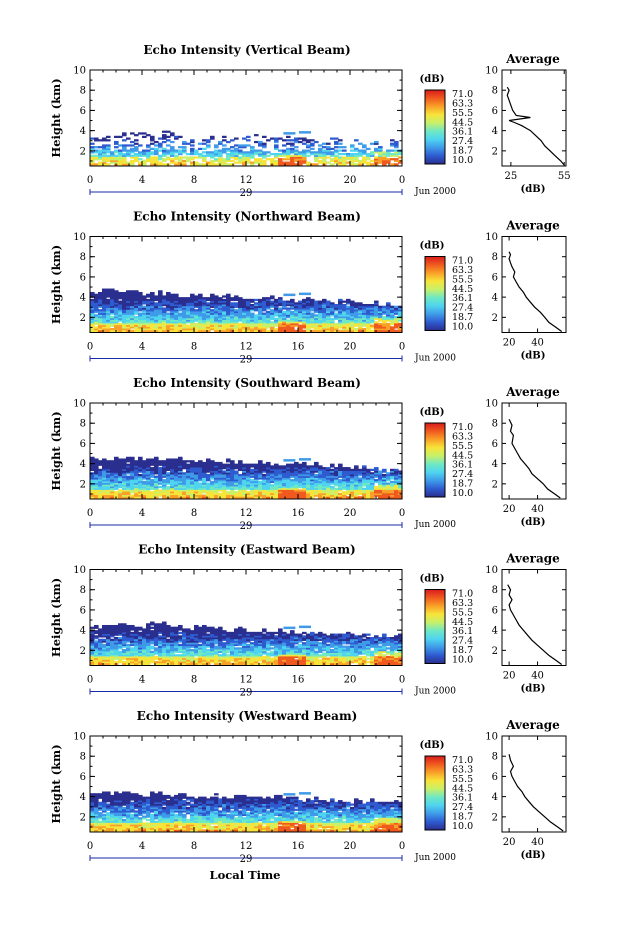 This screenshot has height=929, width=620. What do you see at coordinates (462, 132) in the screenshot?
I see `colorbar-label: 36.1` at bounding box center [462, 132].